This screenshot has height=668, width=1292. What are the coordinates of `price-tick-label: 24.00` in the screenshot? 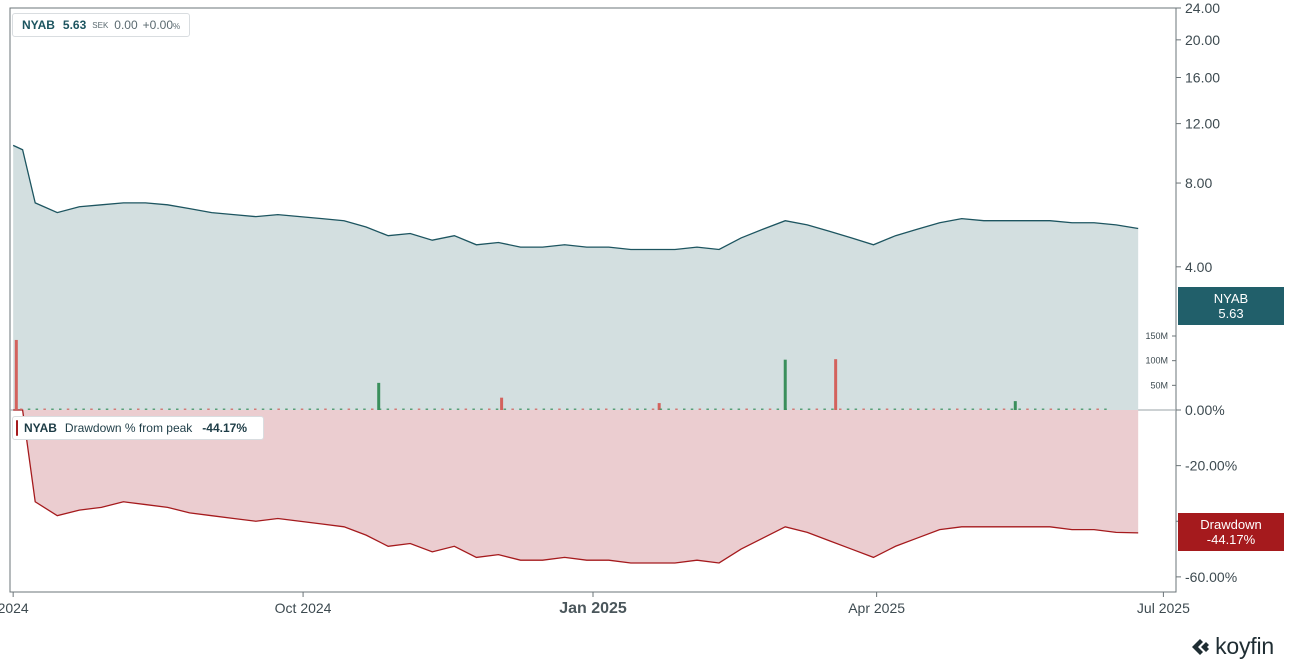 It's located at (1202, 8).